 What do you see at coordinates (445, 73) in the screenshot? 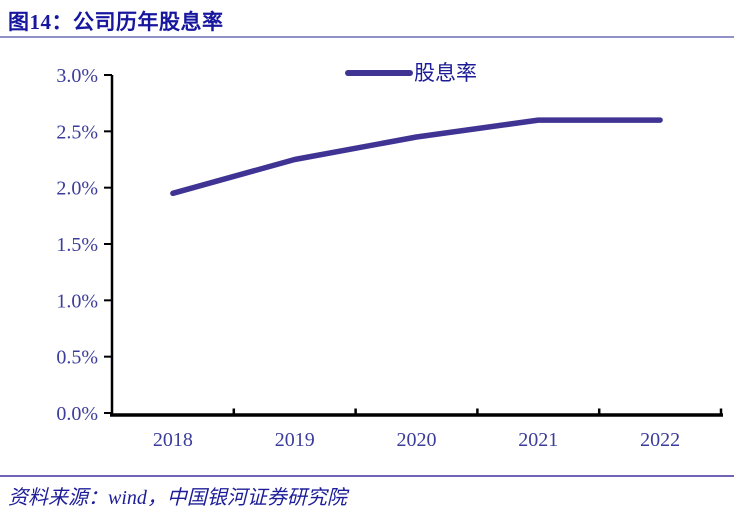
I see `legend-series-label: 股息率` at bounding box center [445, 73].